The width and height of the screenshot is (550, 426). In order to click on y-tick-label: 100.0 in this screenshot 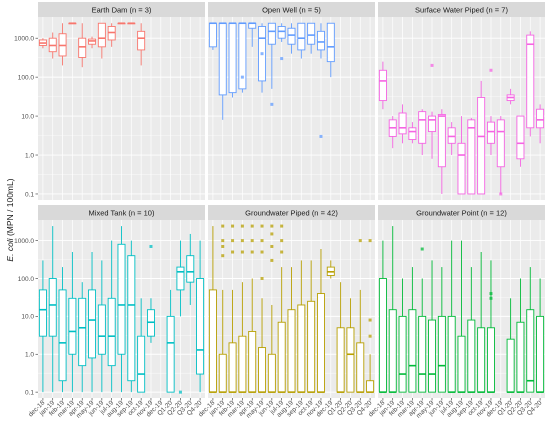, I will do `click(26, 279)`.